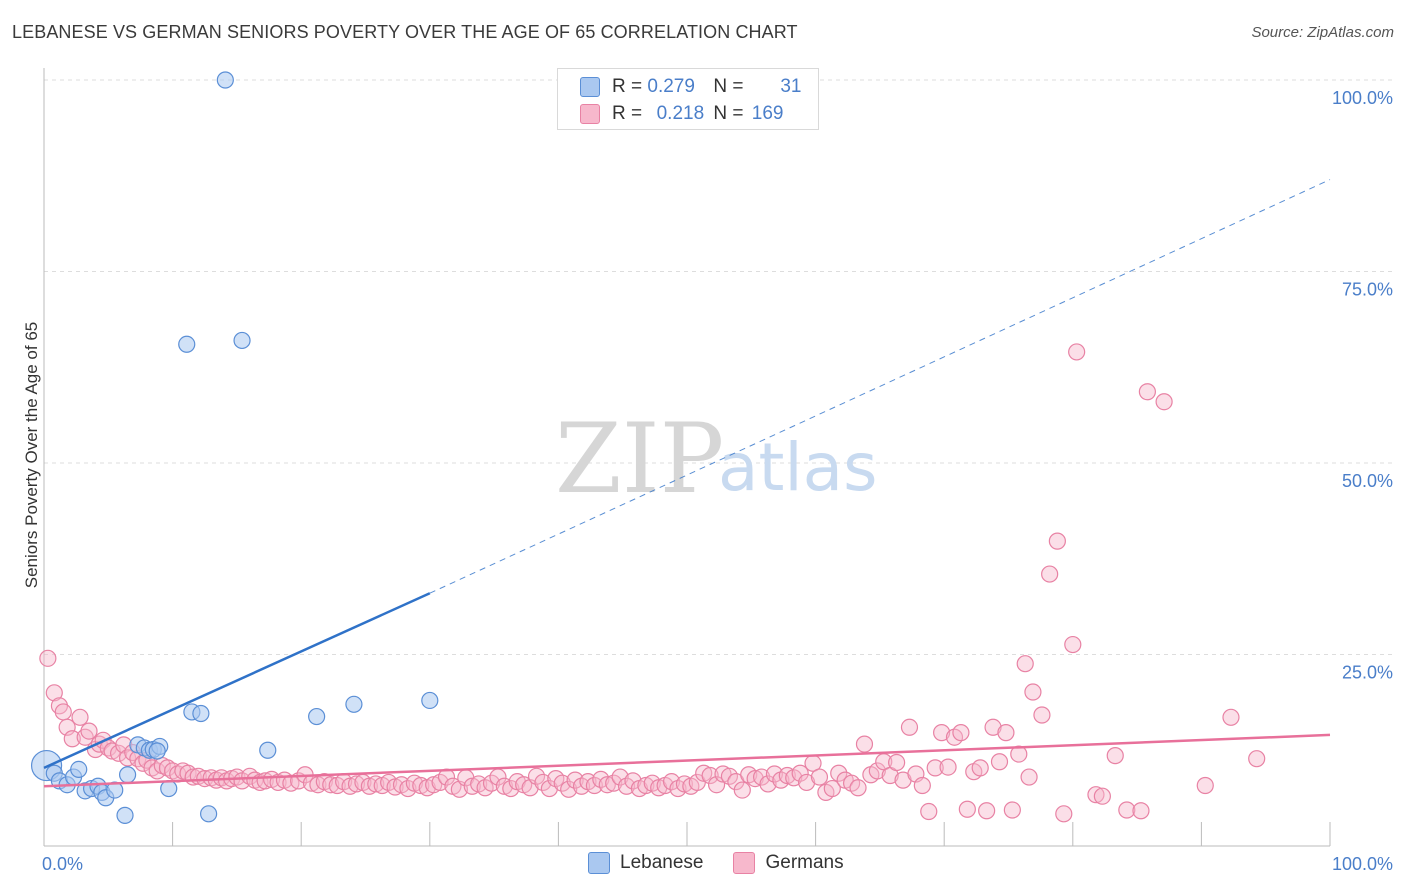 This screenshot has width=1406, height=892. I want to click on legend-item-germans: Germans, so click(788, 863).